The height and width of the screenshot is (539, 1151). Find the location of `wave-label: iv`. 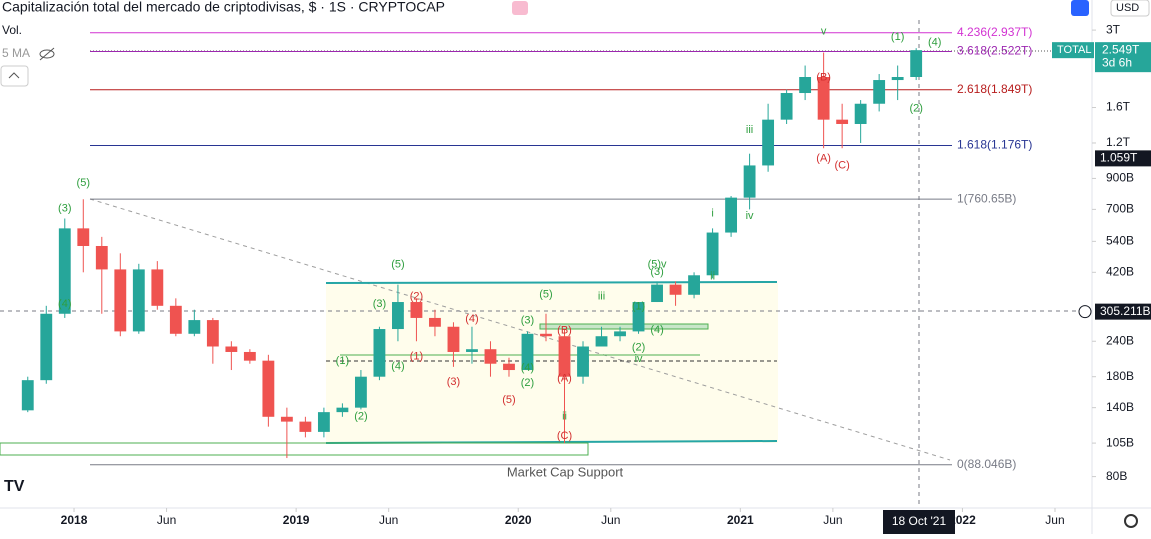

wave-label: iv is located at coordinates (639, 359).